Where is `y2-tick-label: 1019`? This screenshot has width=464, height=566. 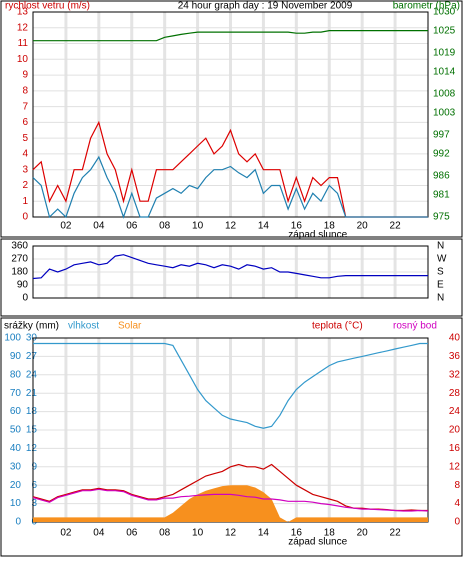
y2-tick-label: 1019 is located at coordinates (444, 53).